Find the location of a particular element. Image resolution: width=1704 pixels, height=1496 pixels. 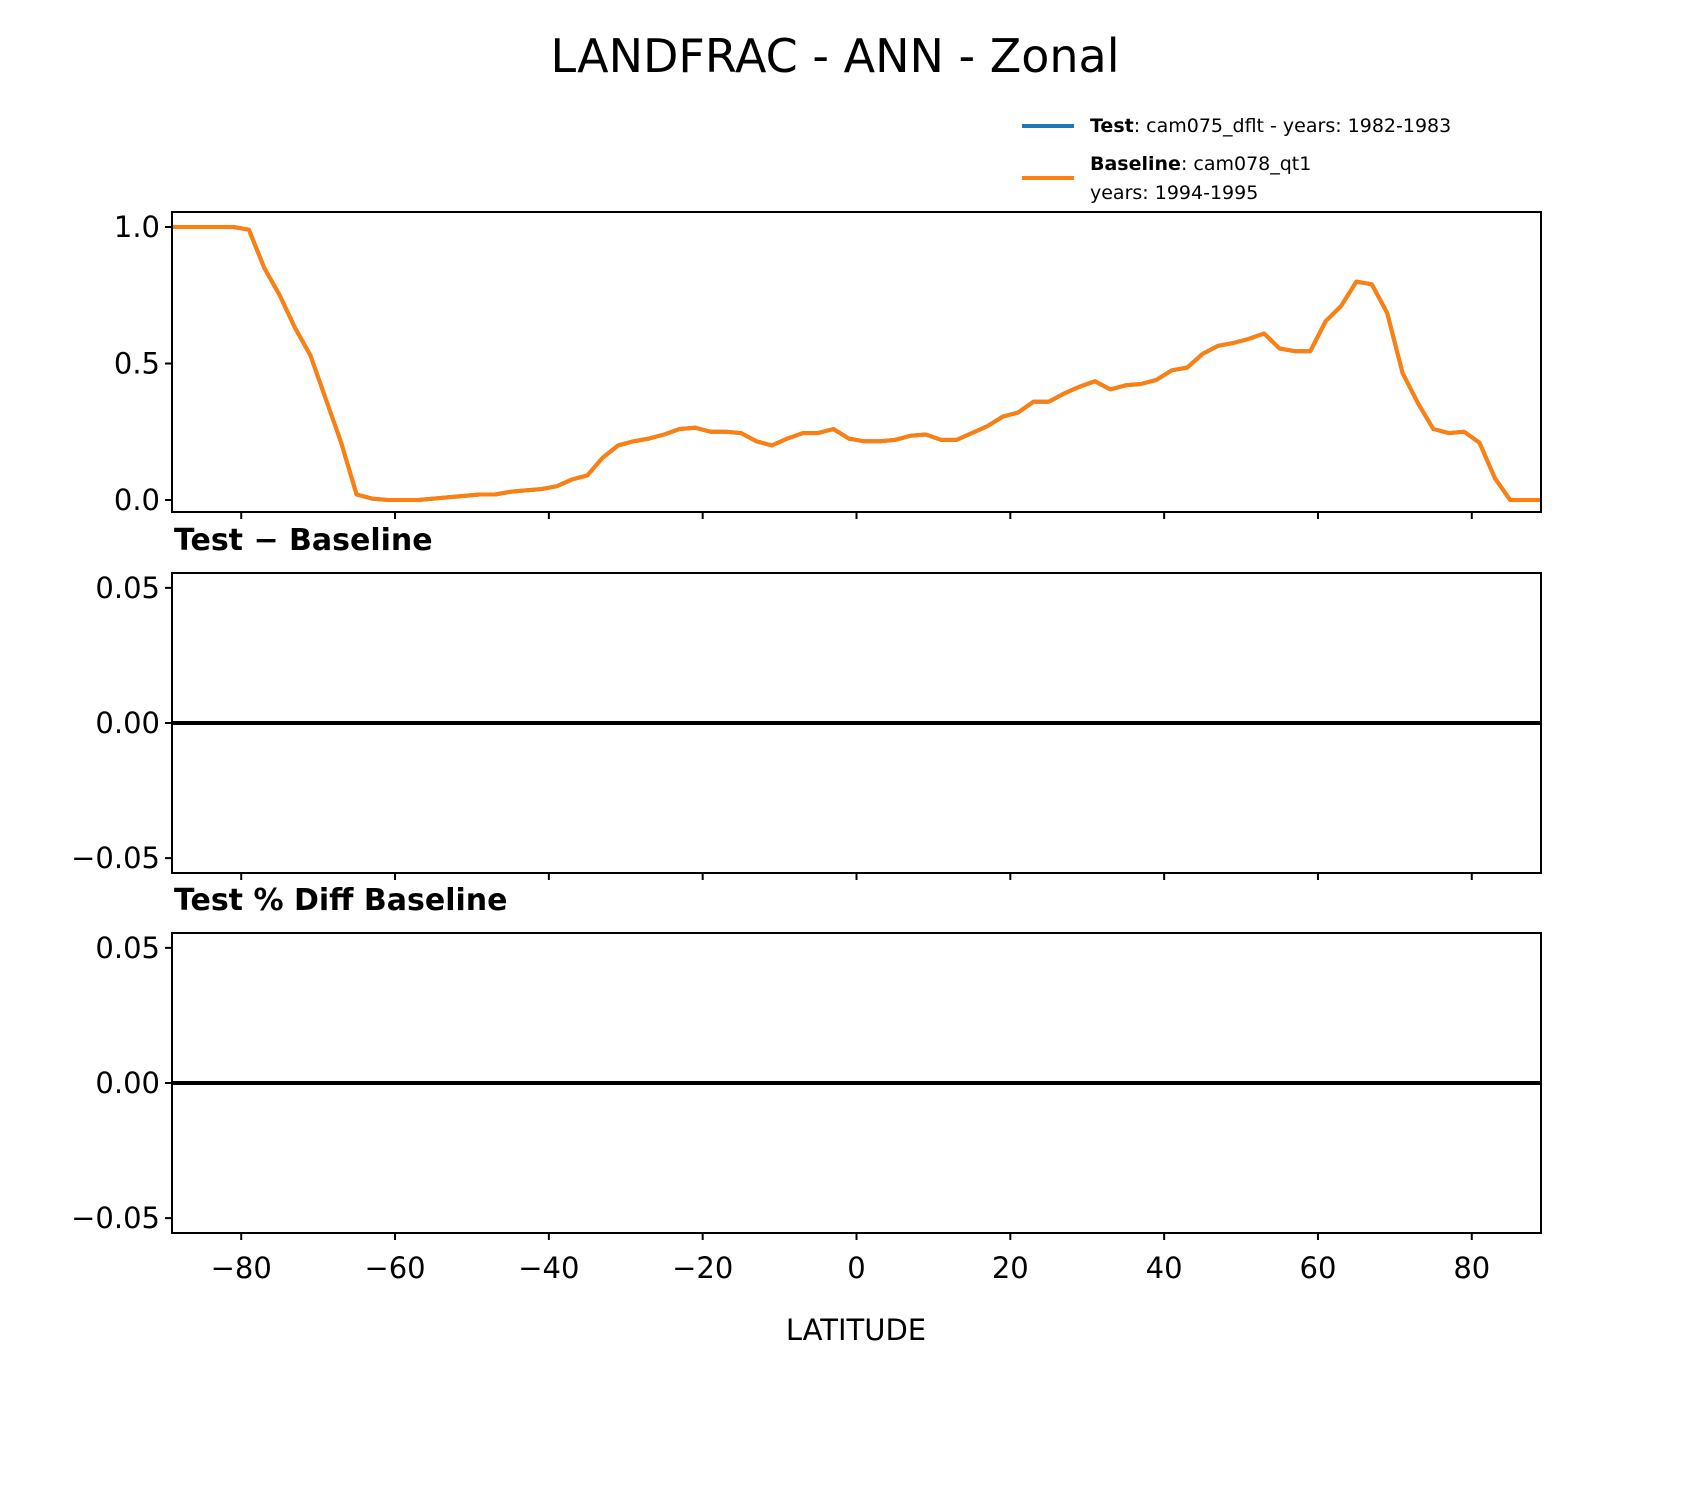

x-tick-label: −80 is located at coordinates (241, 1268).